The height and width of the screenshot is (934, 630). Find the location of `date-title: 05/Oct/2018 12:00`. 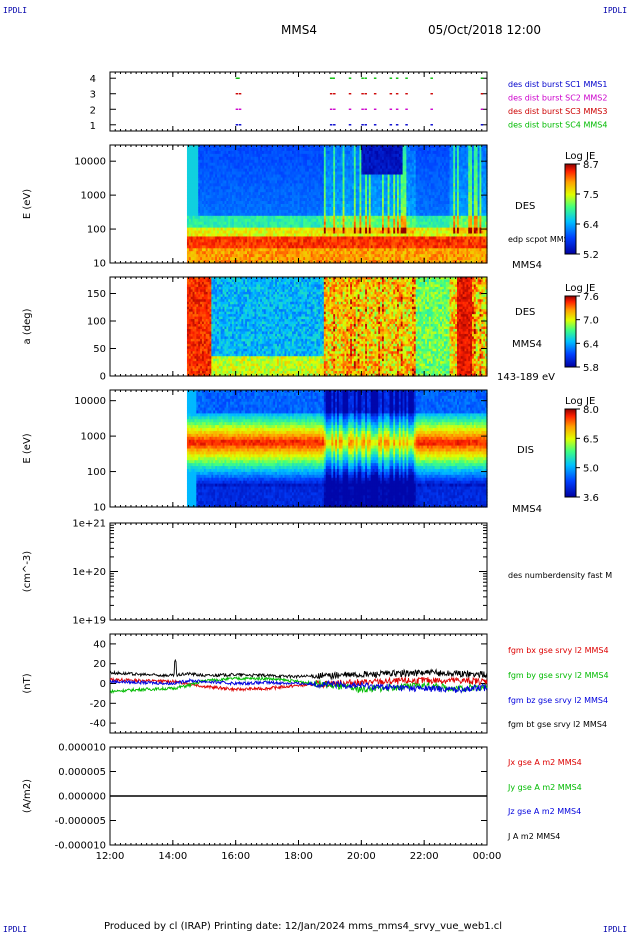

date-title: 05/Oct/2018 12:00 is located at coordinates (484, 30).